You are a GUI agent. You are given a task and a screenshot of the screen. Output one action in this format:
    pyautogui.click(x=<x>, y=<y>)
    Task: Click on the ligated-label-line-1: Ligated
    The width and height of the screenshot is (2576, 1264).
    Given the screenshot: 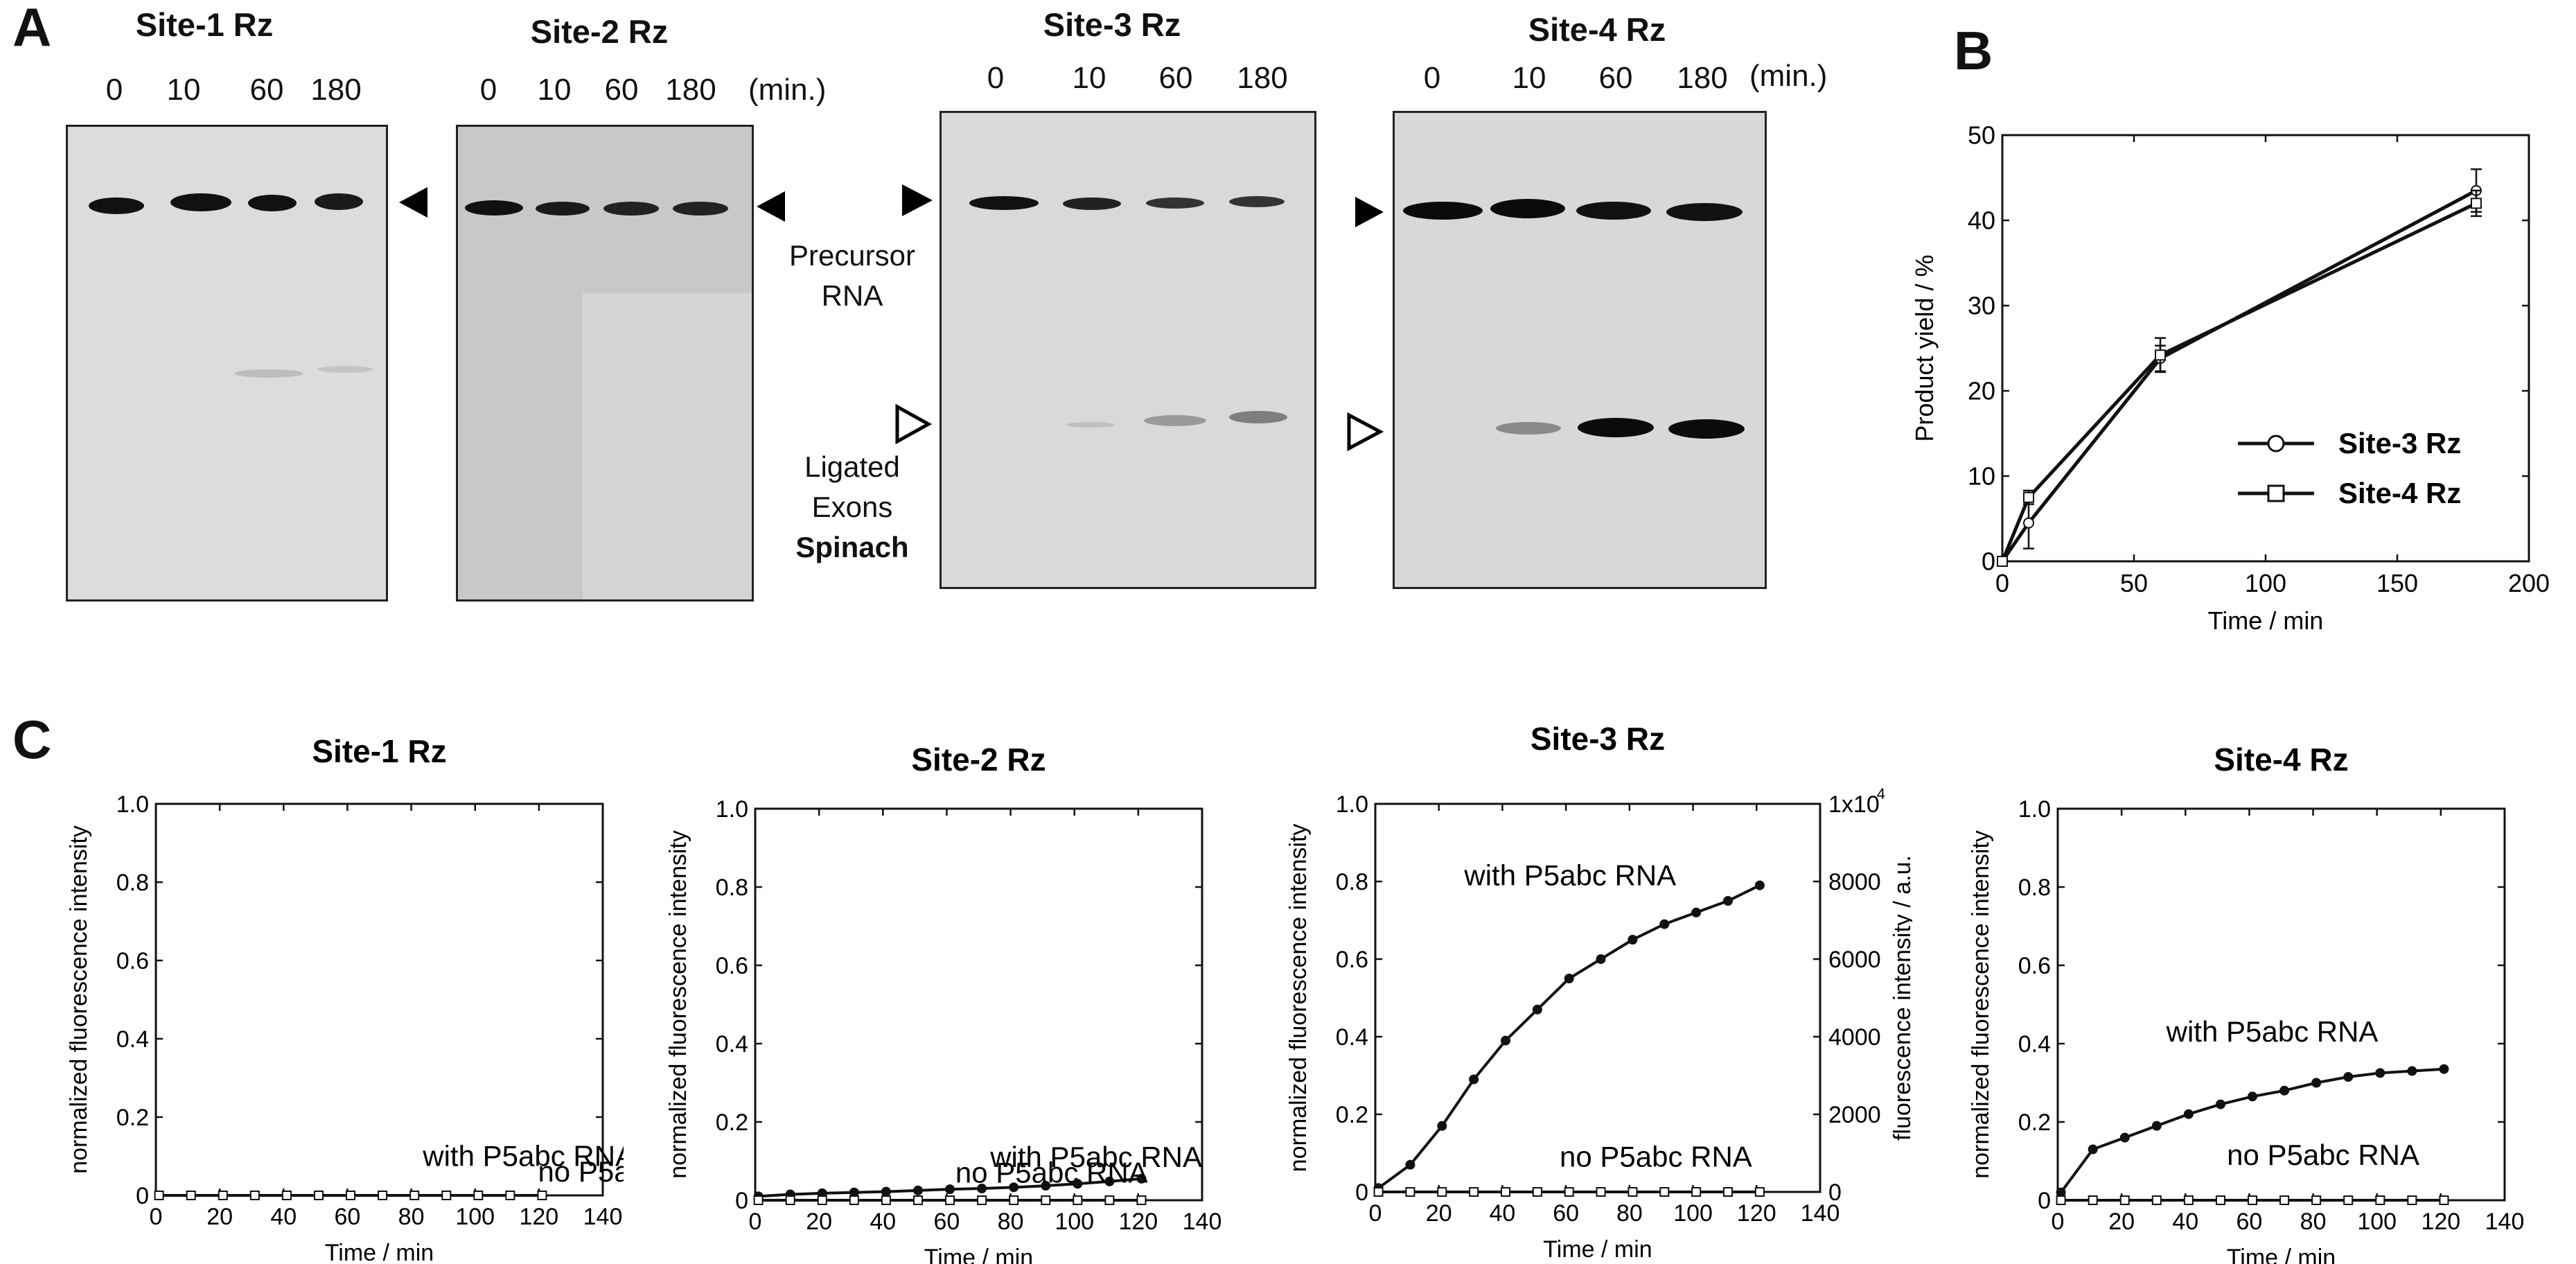 What is the action you would take?
    pyautogui.click(x=852, y=467)
    